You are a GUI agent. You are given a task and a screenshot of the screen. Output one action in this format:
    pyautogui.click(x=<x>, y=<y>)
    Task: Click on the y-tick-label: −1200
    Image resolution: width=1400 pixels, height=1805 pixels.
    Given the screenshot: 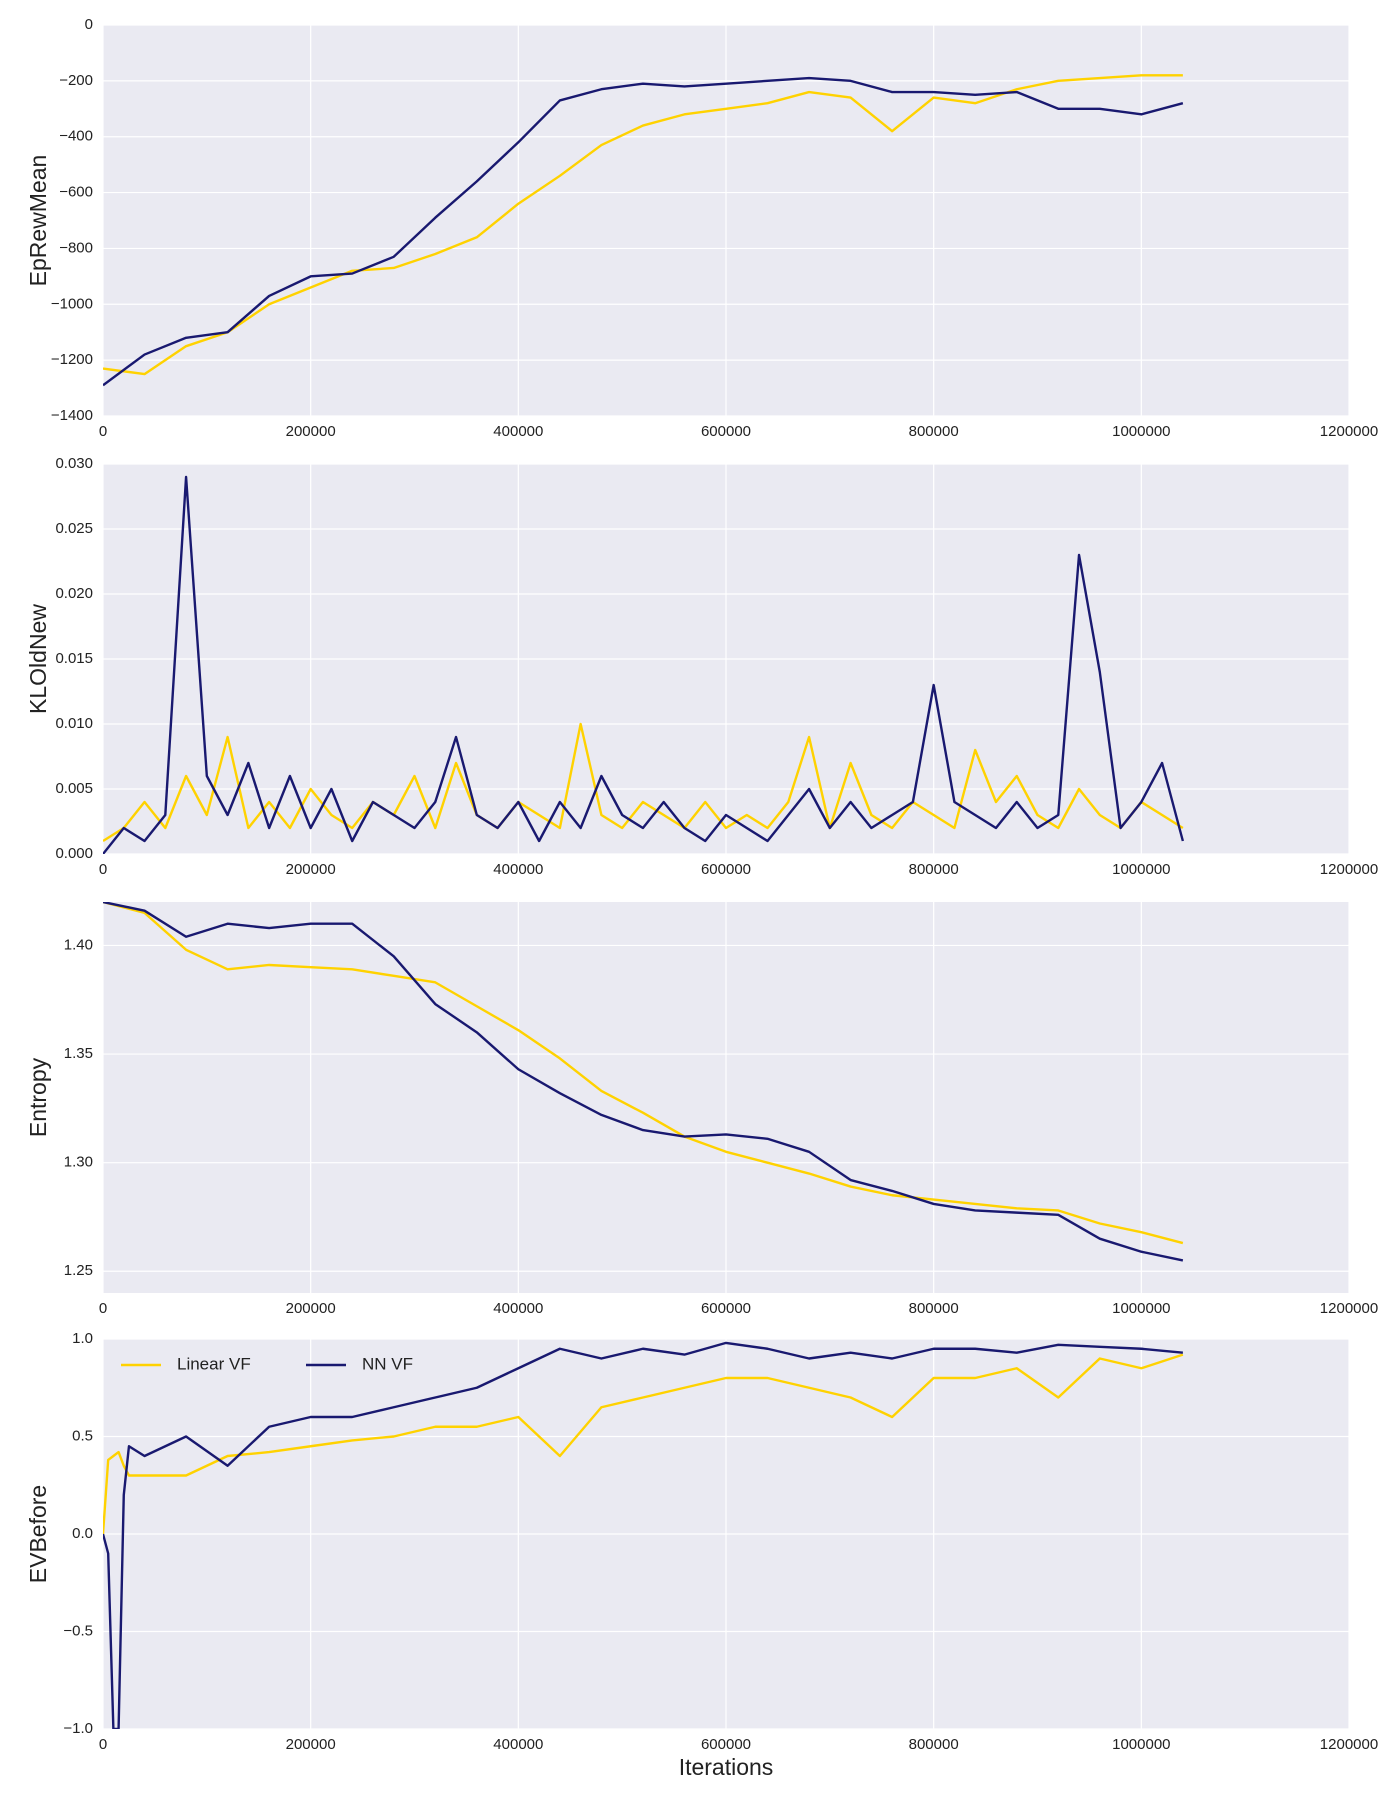 What is the action you would take?
    pyautogui.click(x=72, y=359)
    